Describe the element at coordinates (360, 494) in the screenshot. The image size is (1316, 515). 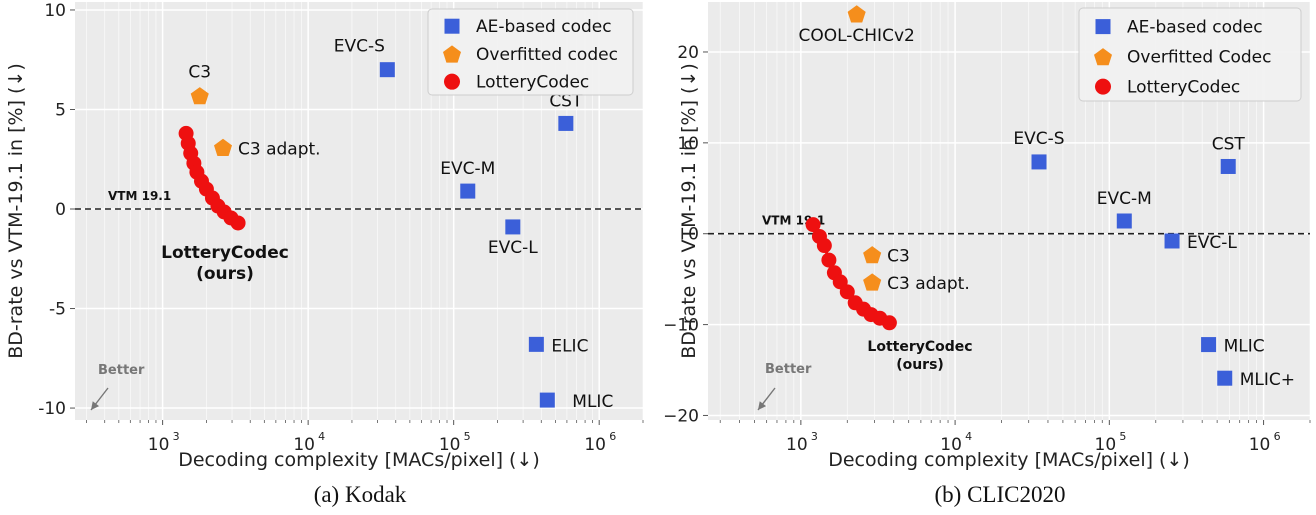
I see `caption-kodak: (a) Kodak` at that location.